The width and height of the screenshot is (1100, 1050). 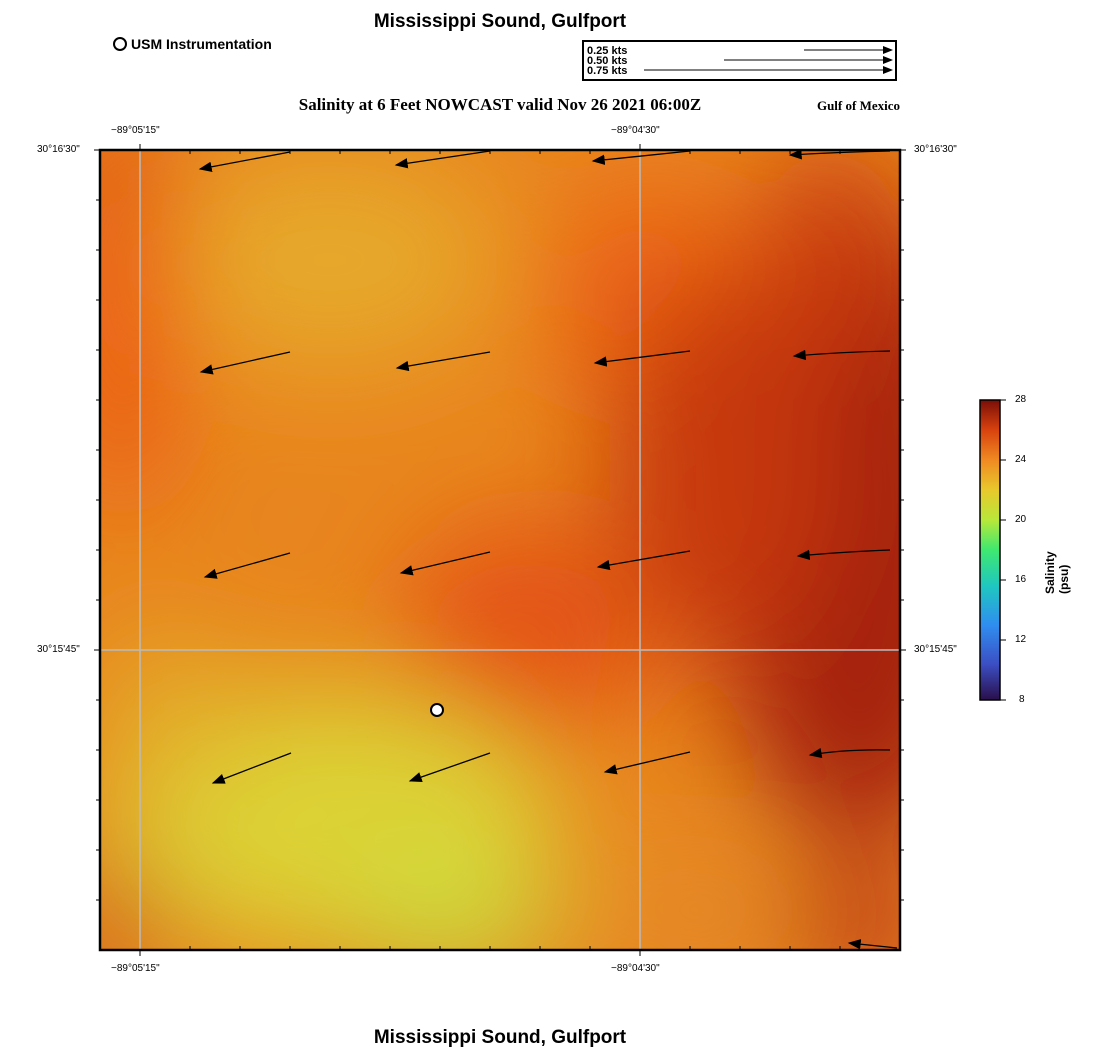 I want to click on colorbar-tick-8: 8, so click(x=1022, y=699).